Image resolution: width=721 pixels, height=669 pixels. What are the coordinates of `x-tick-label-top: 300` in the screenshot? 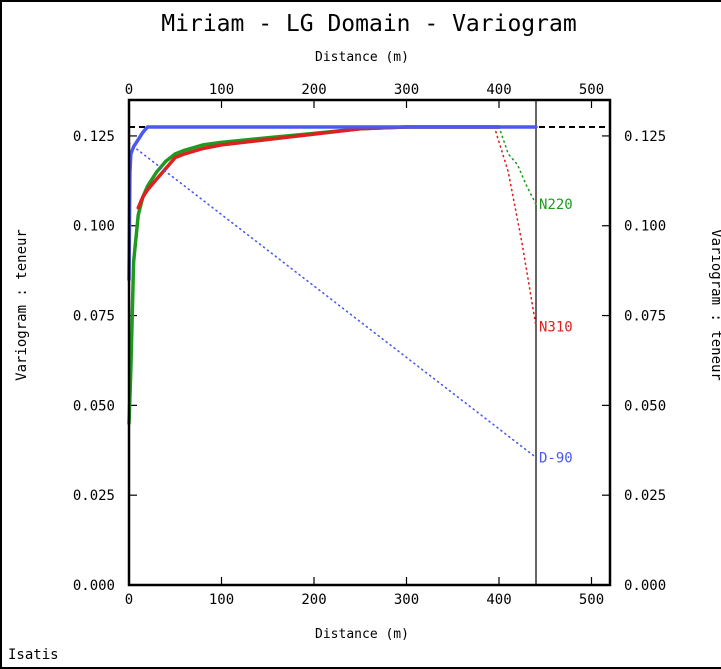 It's located at (406, 90).